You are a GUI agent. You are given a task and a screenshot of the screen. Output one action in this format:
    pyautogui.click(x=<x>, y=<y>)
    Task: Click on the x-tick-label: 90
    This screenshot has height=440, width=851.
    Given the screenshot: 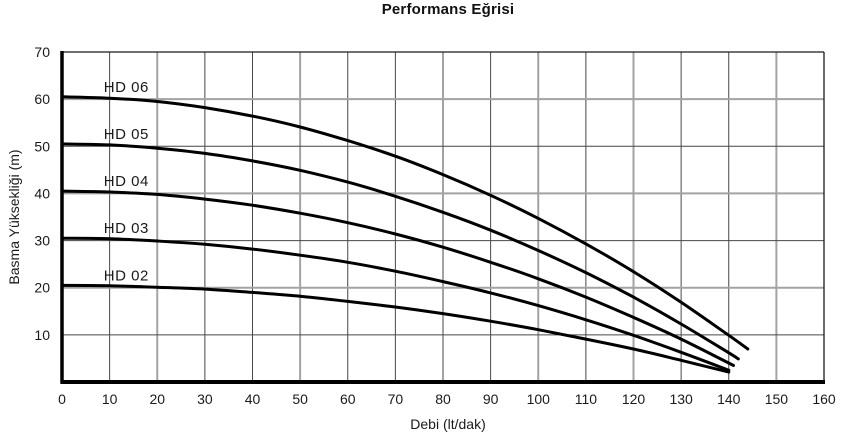 What is the action you would take?
    pyautogui.click(x=491, y=399)
    